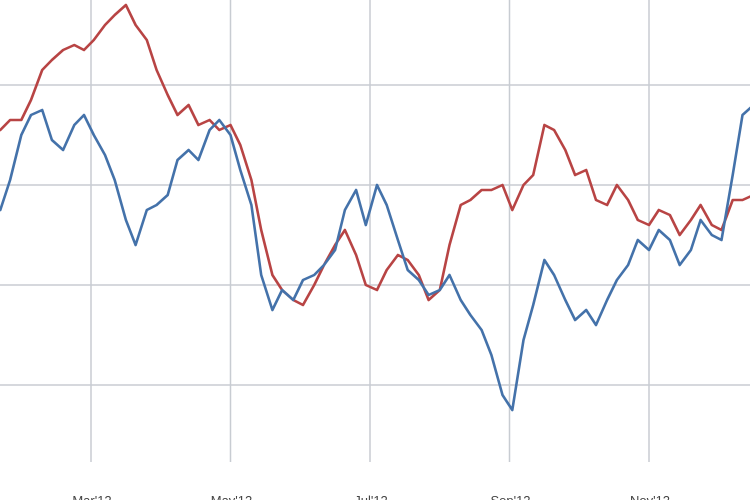 This screenshot has height=500, width=750. I want to click on x-axis-tick-labels: Mar'12 May'12 Jul'12 Sep'12 Nov'12, so click(371, 496).